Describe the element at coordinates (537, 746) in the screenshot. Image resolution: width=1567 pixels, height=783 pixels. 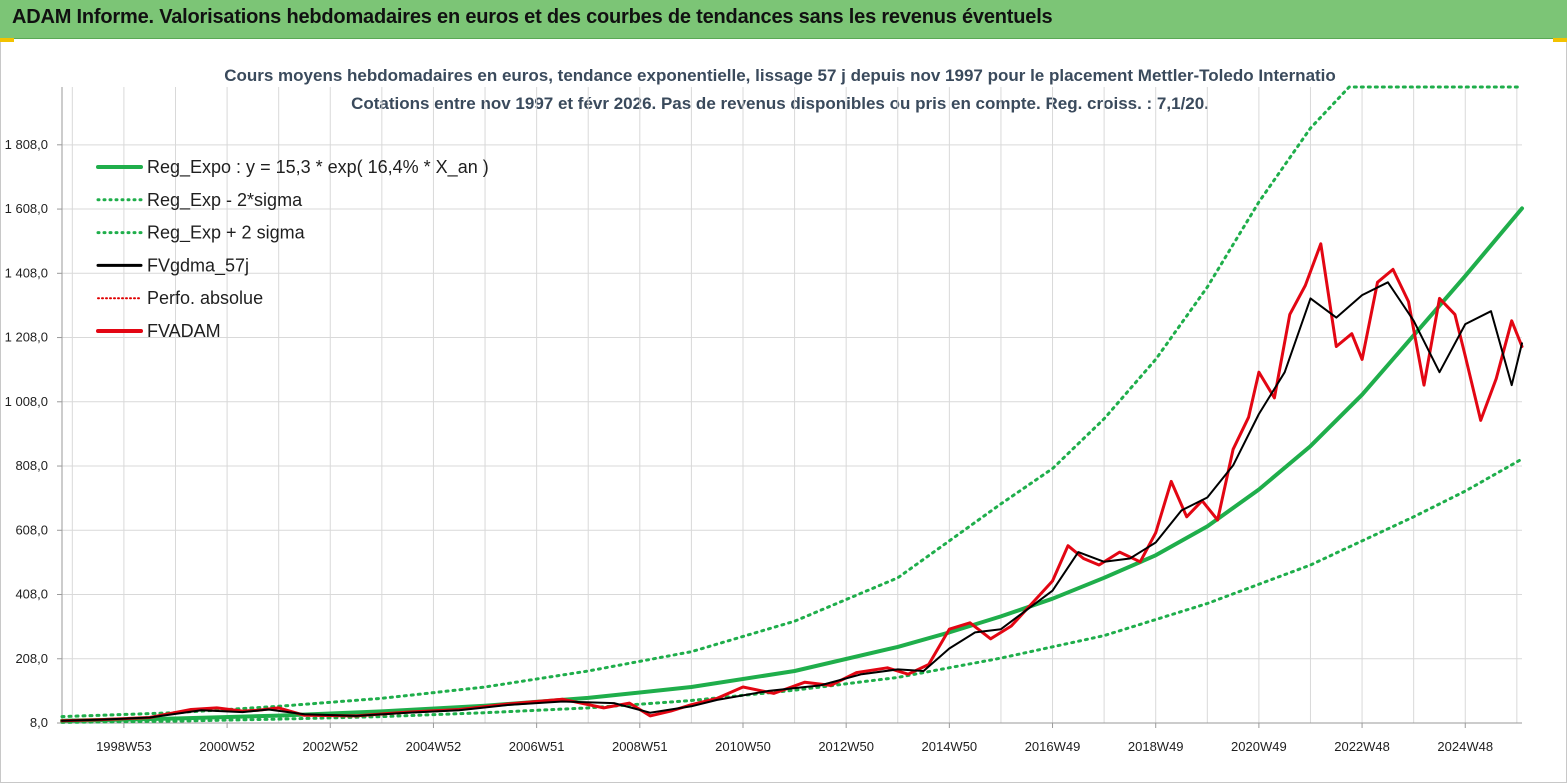
I see `x-tick-label: 2006W51` at that location.